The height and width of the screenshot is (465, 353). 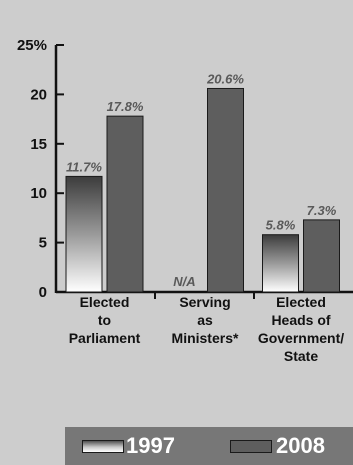 I want to click on legend-label-1997: 1997, so click(x=150, y=445).